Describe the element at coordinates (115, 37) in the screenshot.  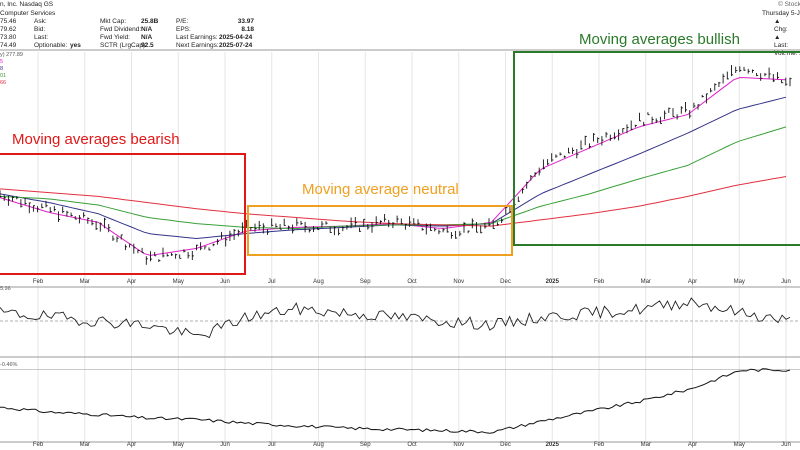
I see `label-fwd-yield: Fwd Yield:` at that location.